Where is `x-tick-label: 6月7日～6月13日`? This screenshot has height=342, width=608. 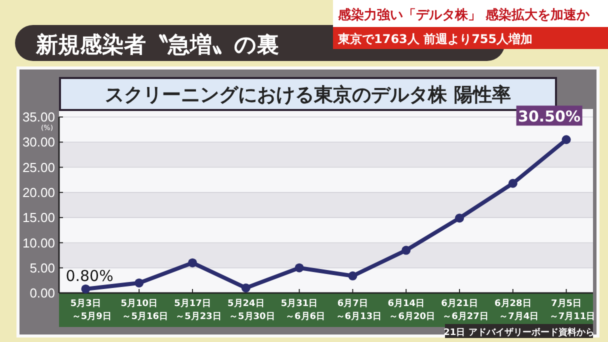
x-tick-label: 6月7日～6月13日 is located at coordinates (359, 310).